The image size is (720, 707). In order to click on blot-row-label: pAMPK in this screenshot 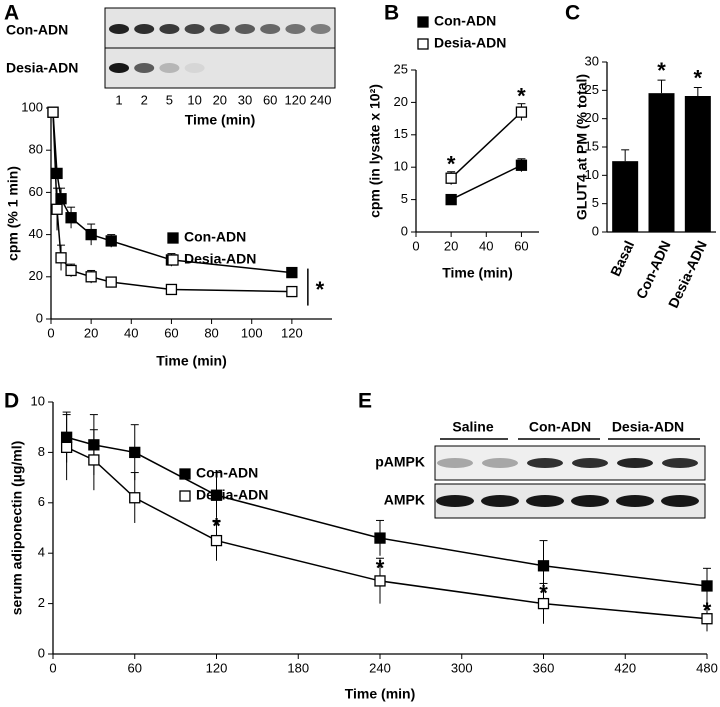, I will do `click(400, 462)`.